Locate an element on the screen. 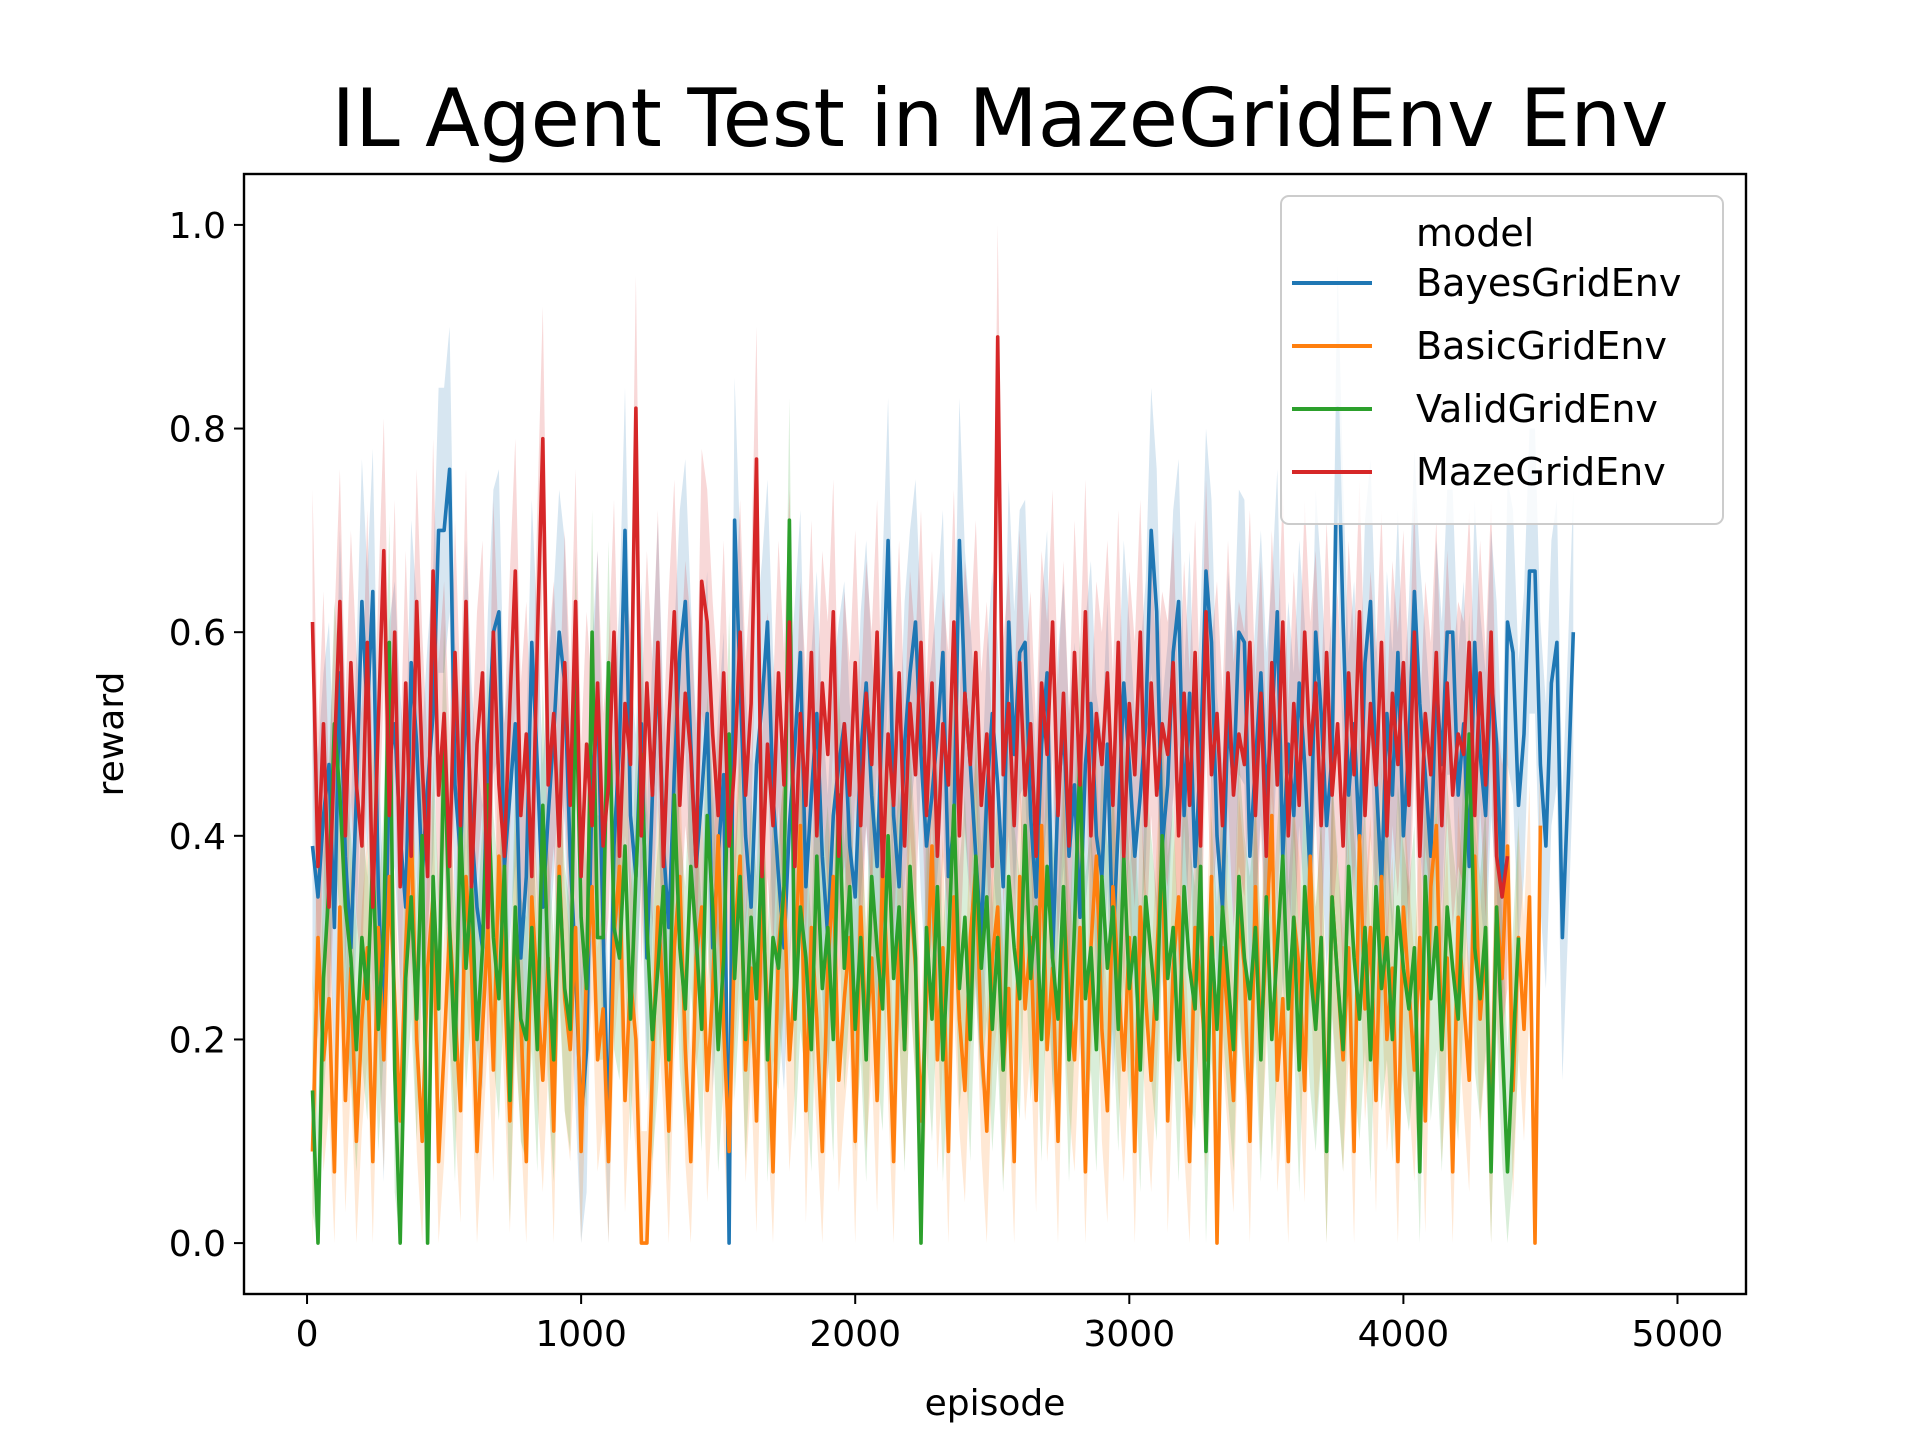 The image size is (1920, 1440). y-axis-label: reward is located at coordinates (111, 734).